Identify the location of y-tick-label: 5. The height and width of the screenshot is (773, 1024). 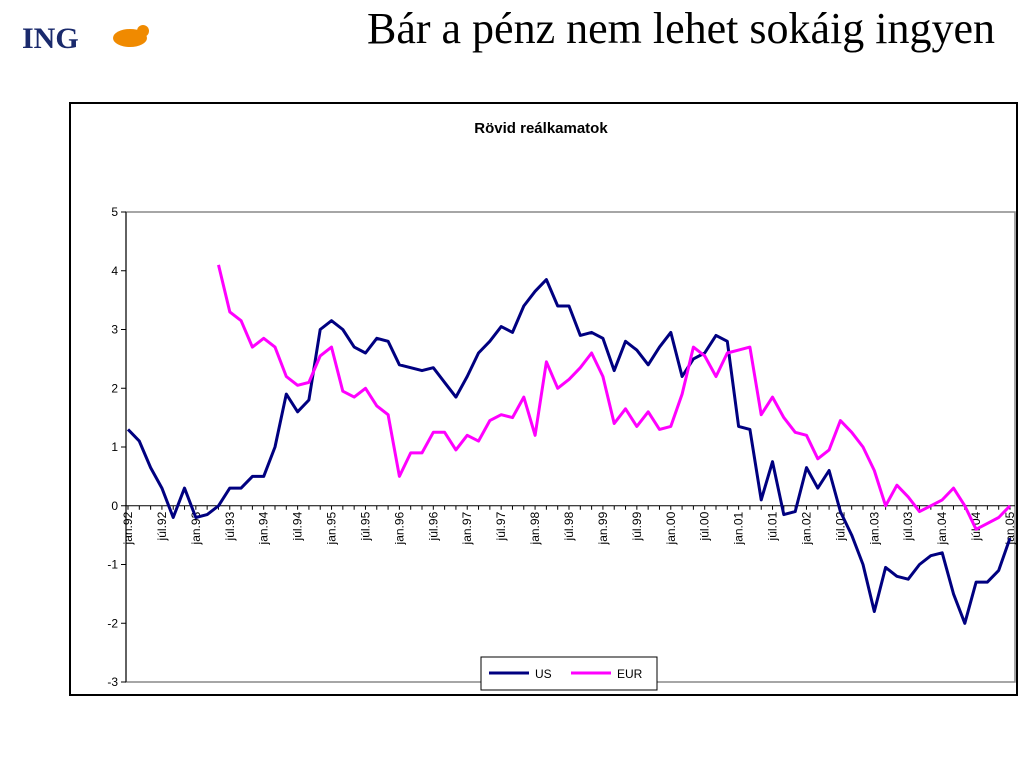
(114, 212).